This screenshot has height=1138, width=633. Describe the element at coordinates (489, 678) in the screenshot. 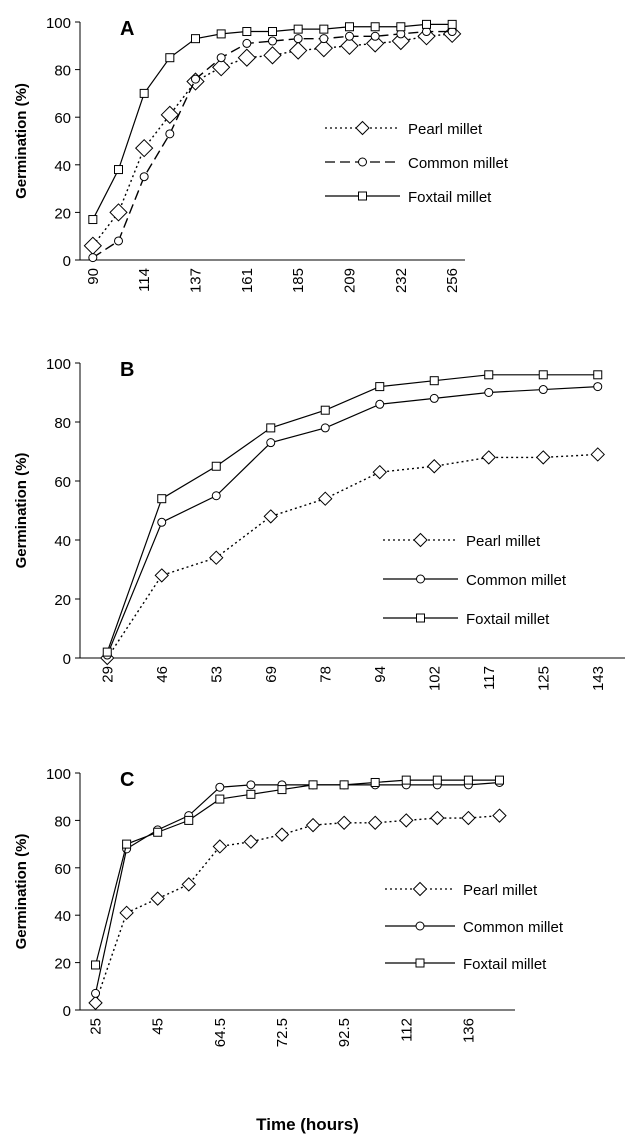

I see `x-tick-label: 117` at that location.